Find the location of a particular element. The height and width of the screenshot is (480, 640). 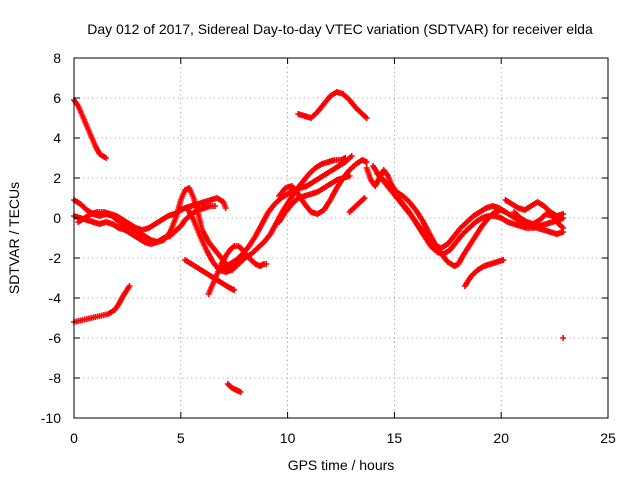

x-tick-label: 20 is located at coordinates (501, 438).